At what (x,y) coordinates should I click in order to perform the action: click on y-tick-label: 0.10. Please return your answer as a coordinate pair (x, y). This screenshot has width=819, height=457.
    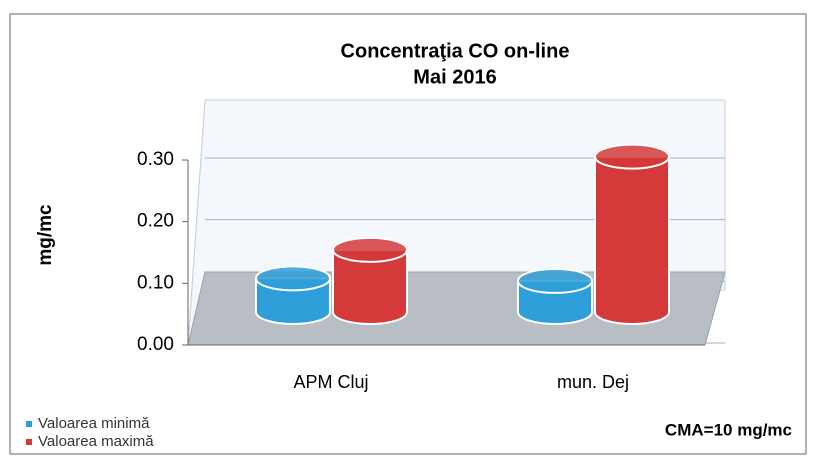
    Looking at the image, I should click on (155, 282).